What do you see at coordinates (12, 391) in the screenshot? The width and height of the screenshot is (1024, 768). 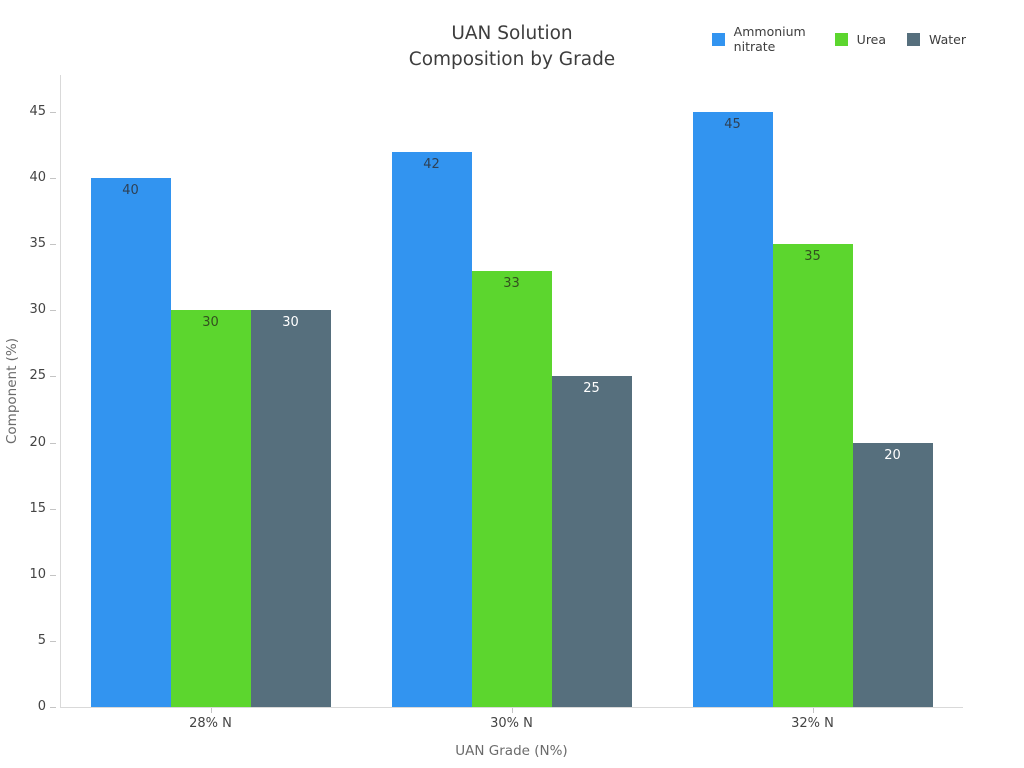 I see `y-axis-title: Component (%)` at bounding box center [12, 391].